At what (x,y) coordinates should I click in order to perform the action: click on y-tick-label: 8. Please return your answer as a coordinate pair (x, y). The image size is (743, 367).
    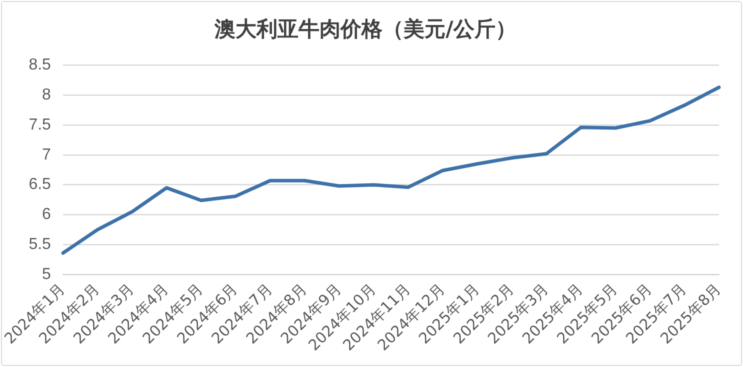
    Looking at the image, I should click on (47, 95).